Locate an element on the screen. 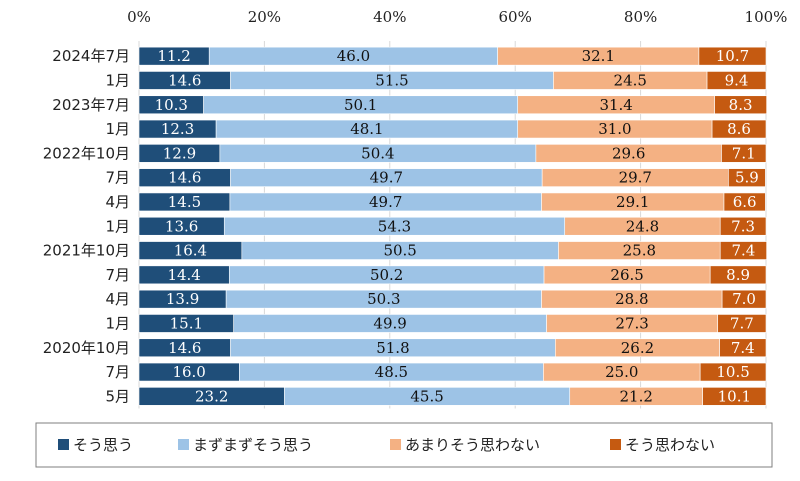 Image resolution: width=800 pixels, height=481 pixels. data-label: 54.3 is located at coordinates (394, 226).